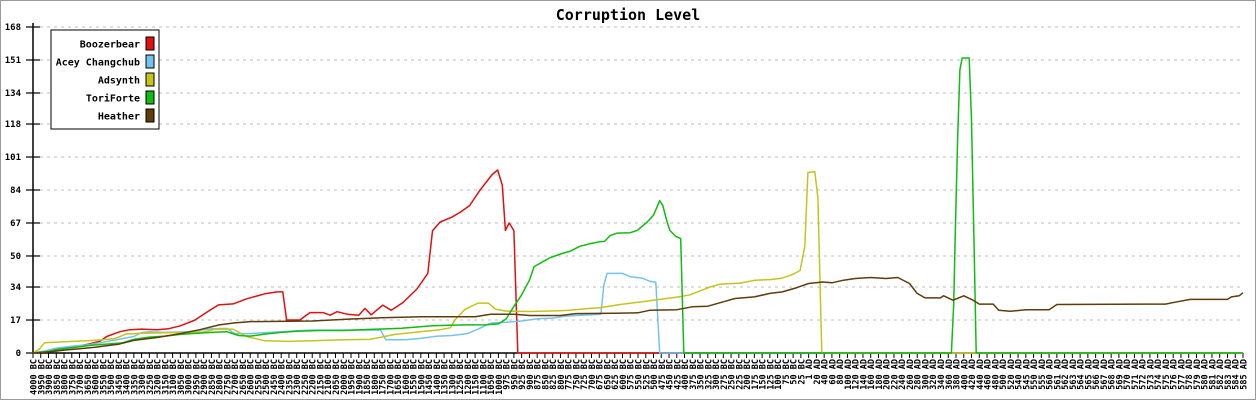 The image size is (1256, 400). Describe the element at coordinates (934, 374) in the screenshot. I see `x-tick-label: 320 AD` at that location.